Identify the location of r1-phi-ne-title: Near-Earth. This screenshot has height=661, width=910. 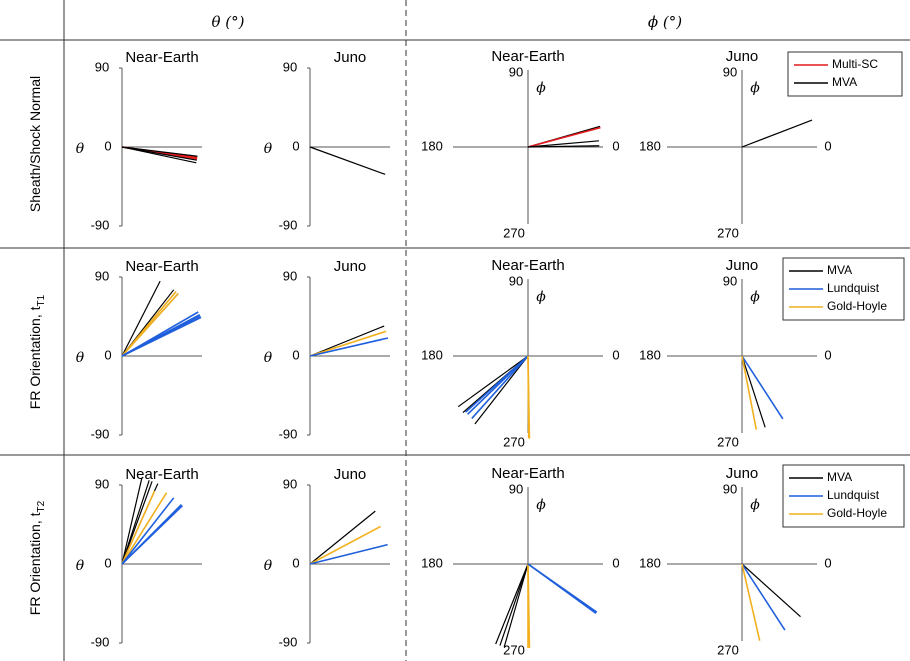
(527, 265).